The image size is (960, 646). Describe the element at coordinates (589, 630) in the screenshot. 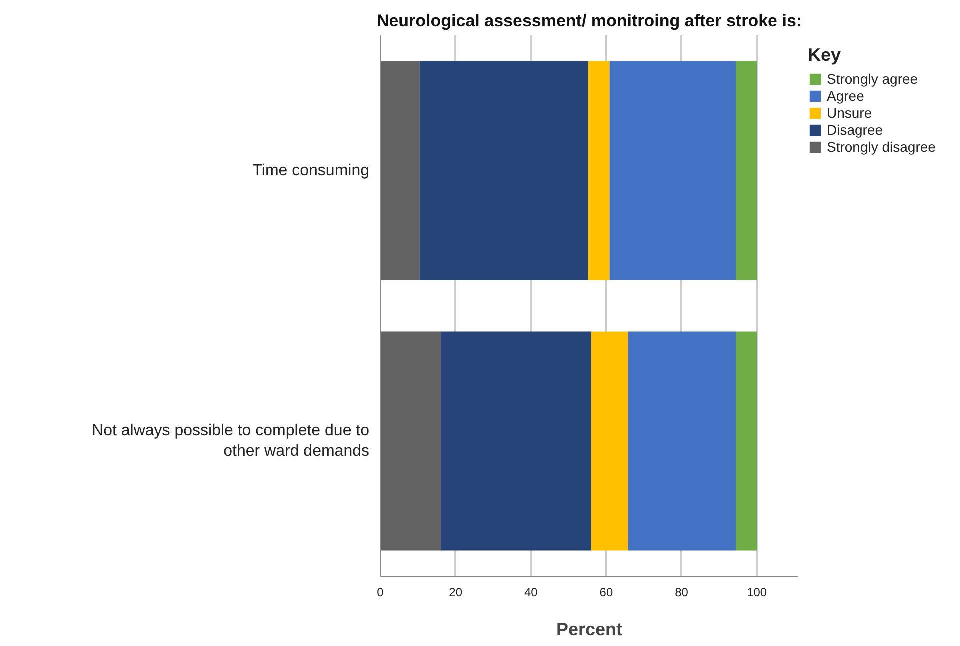

I see `x-axis-title: Percent` at that location.